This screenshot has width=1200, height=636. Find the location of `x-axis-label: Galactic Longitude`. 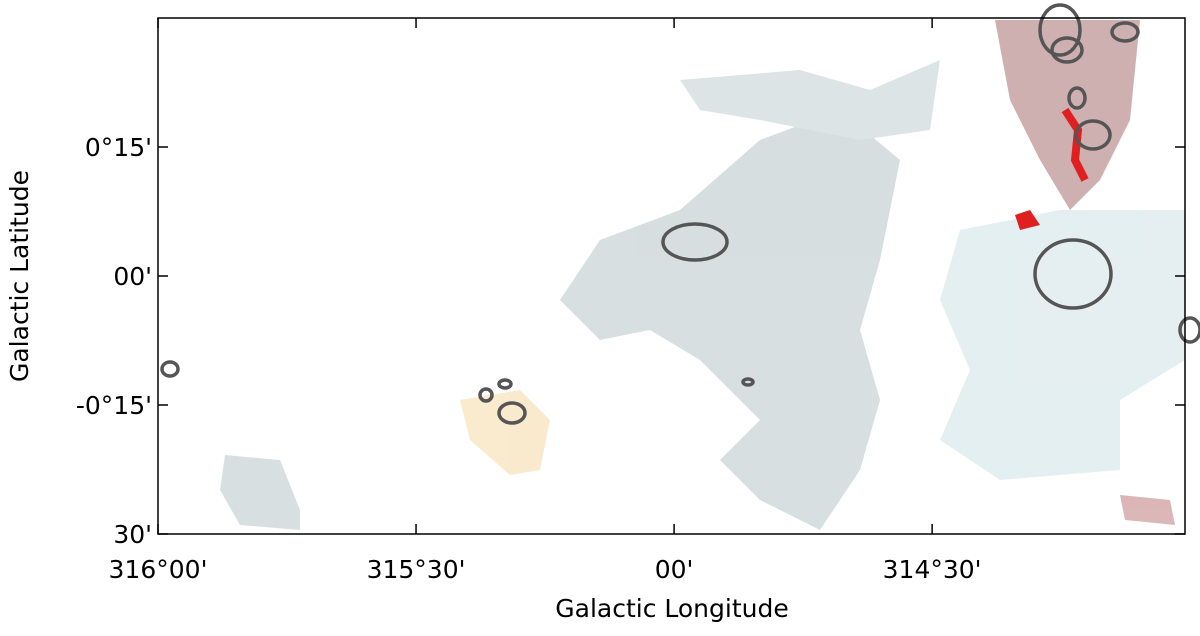

x-axis-label: Galactic Longitude is located at coordinates (671, 608).